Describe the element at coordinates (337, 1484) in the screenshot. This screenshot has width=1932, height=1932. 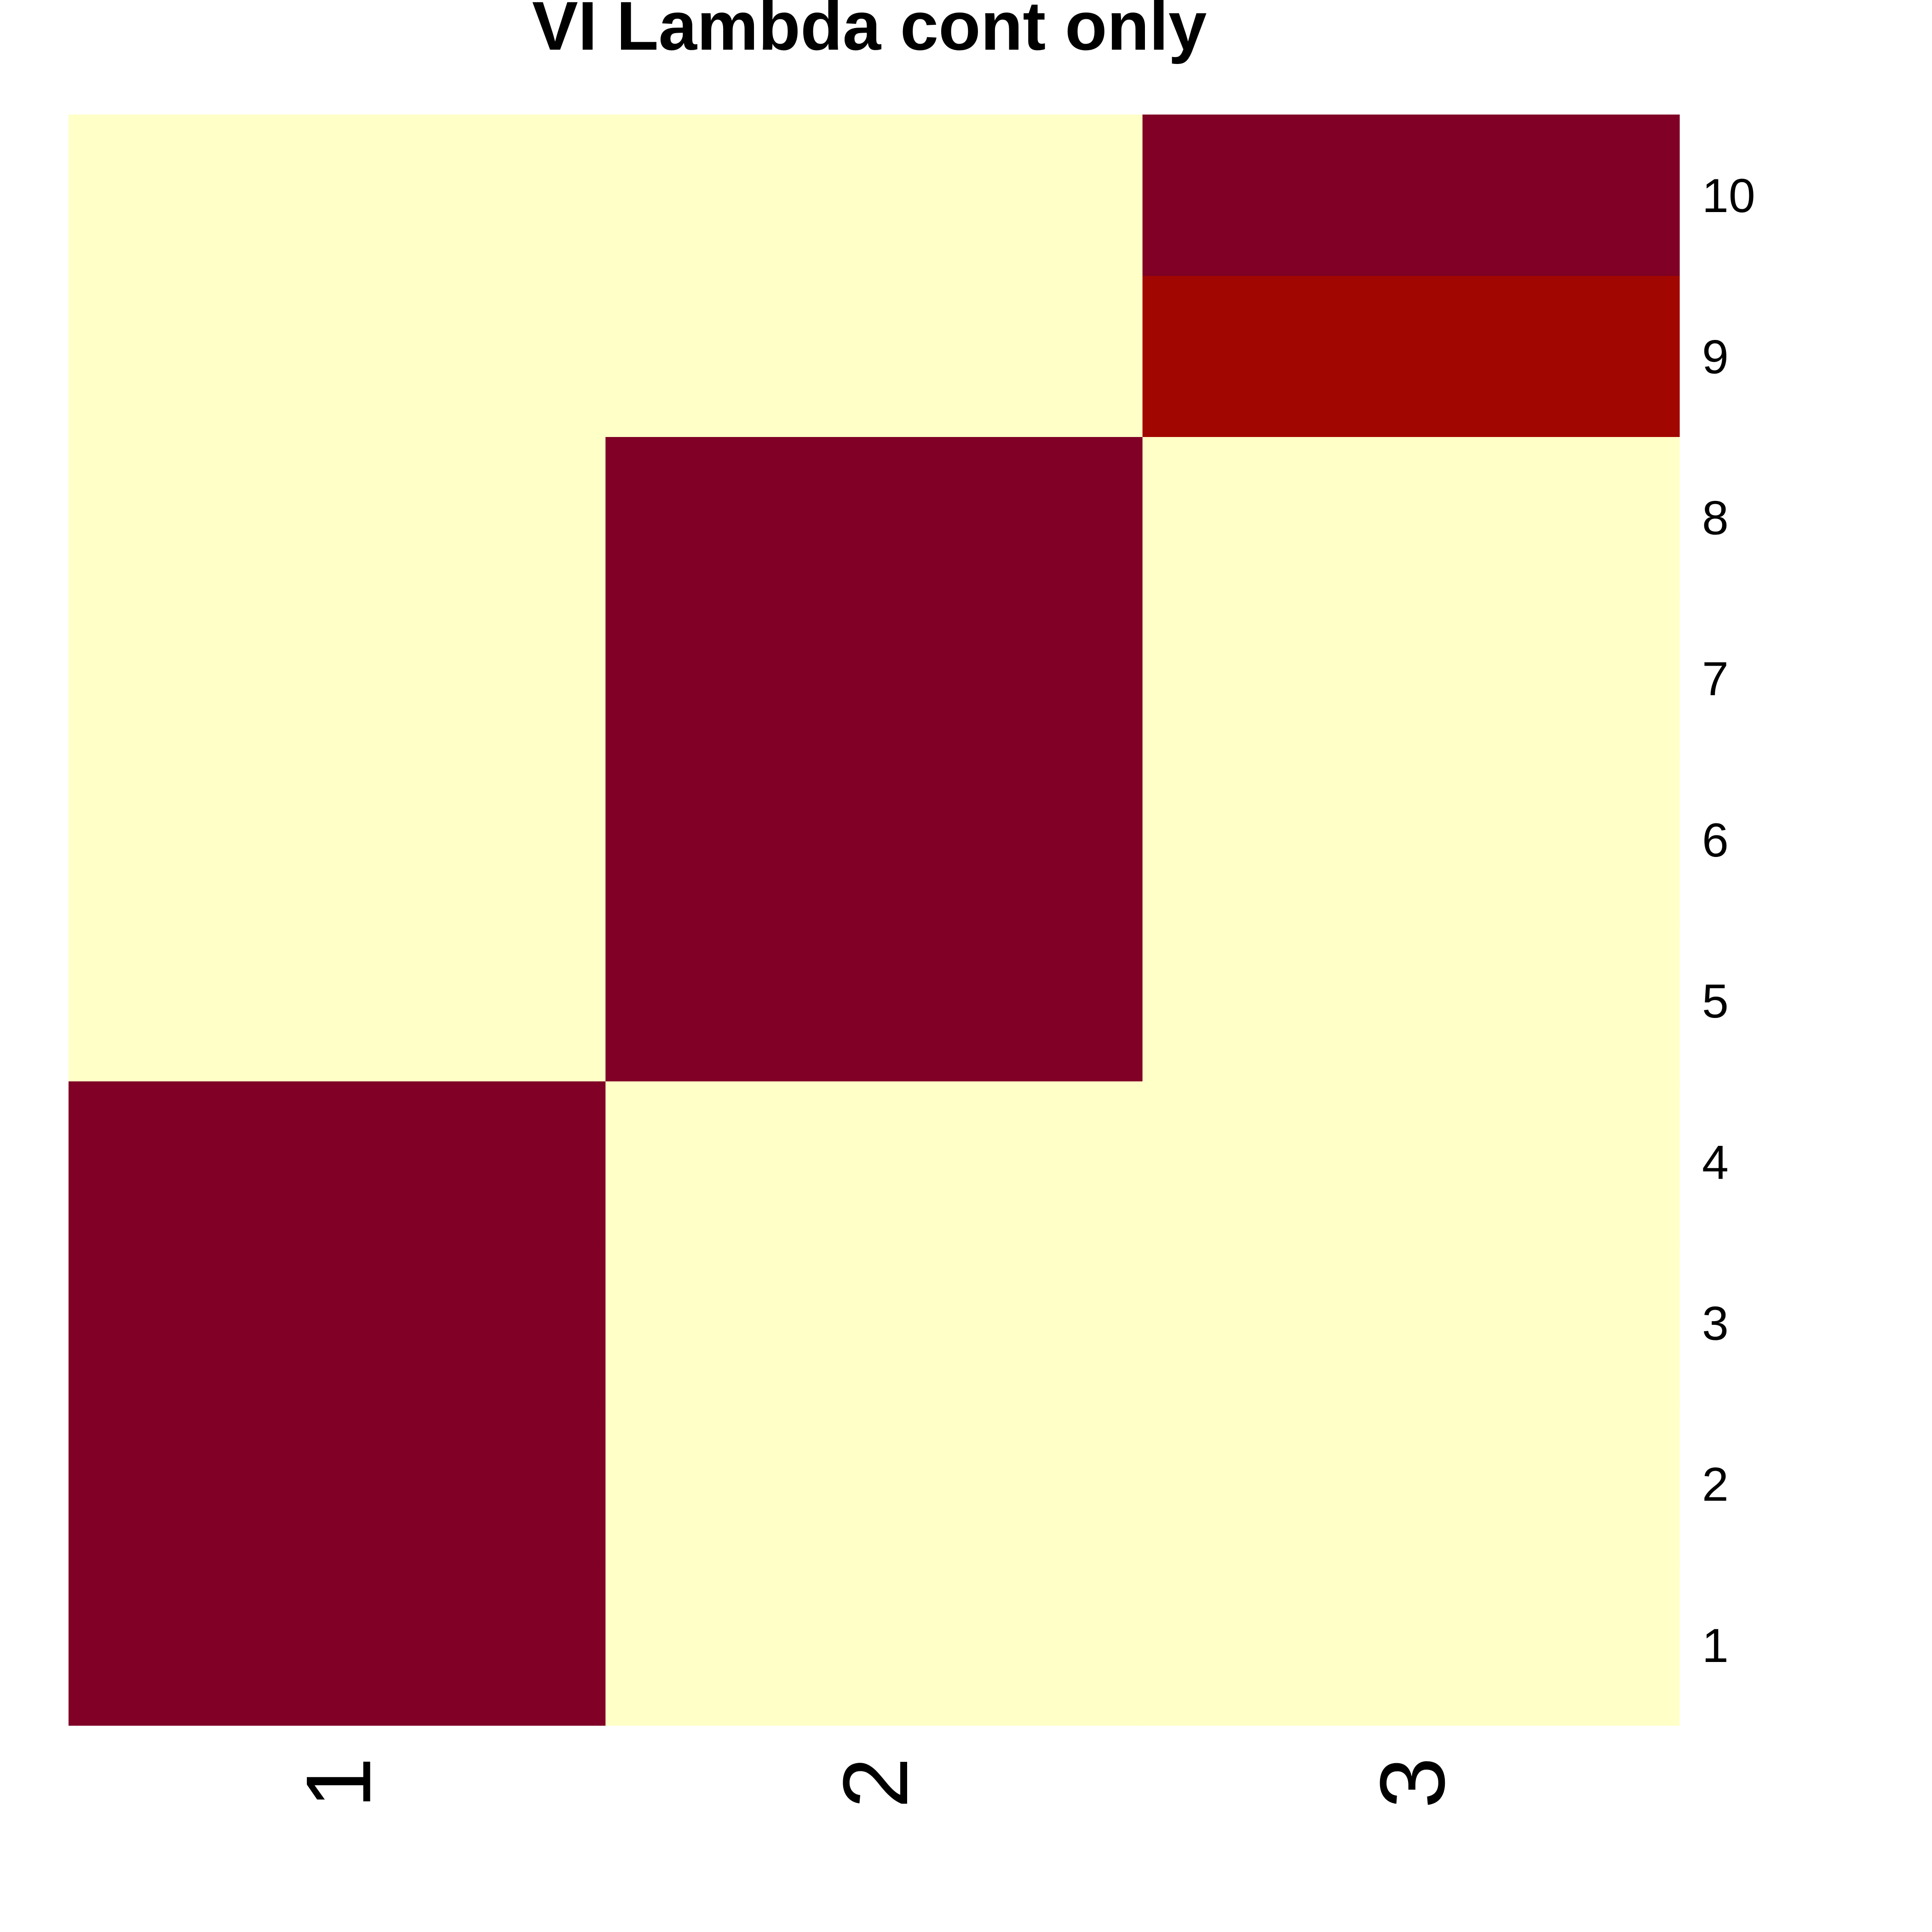
I see `heatmap-cell-r2-c1` at that location.